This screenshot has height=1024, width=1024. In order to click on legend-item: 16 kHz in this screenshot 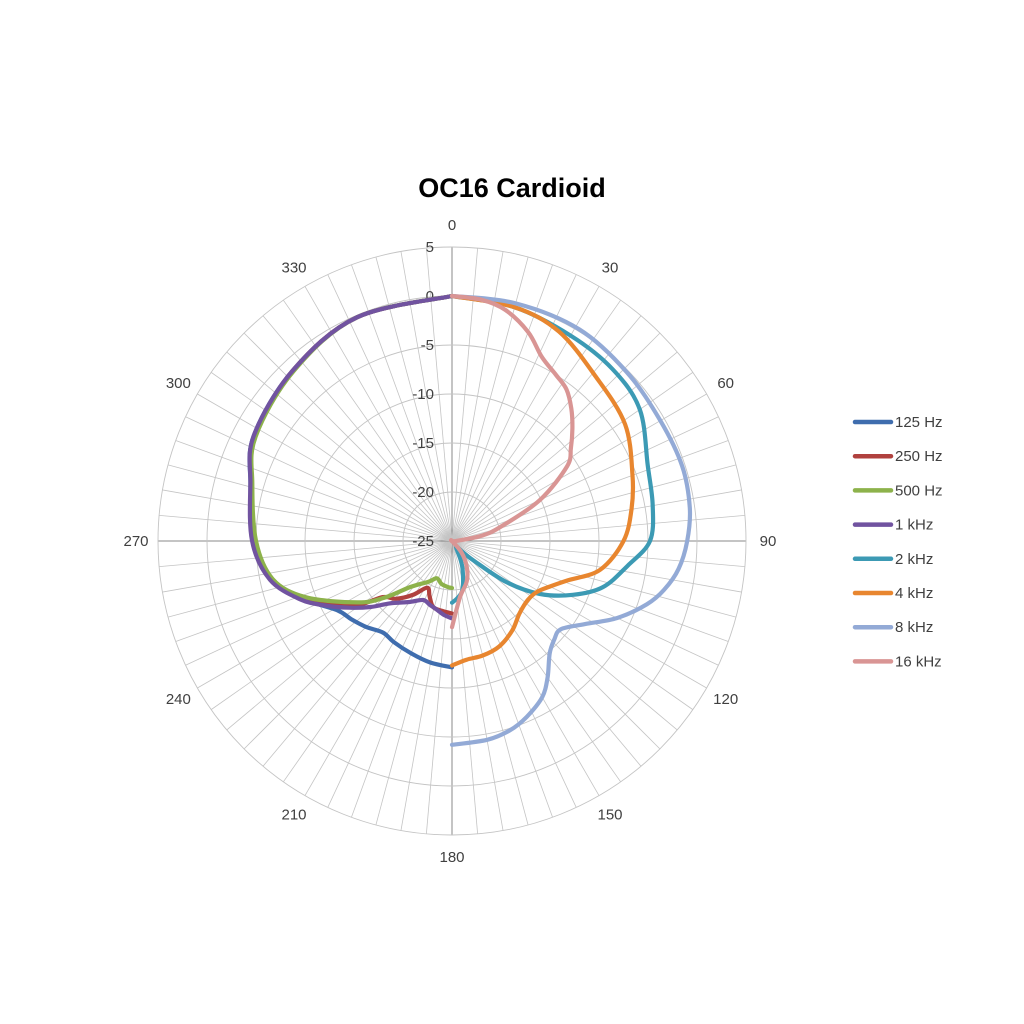, I will do `click(897, 661)`.